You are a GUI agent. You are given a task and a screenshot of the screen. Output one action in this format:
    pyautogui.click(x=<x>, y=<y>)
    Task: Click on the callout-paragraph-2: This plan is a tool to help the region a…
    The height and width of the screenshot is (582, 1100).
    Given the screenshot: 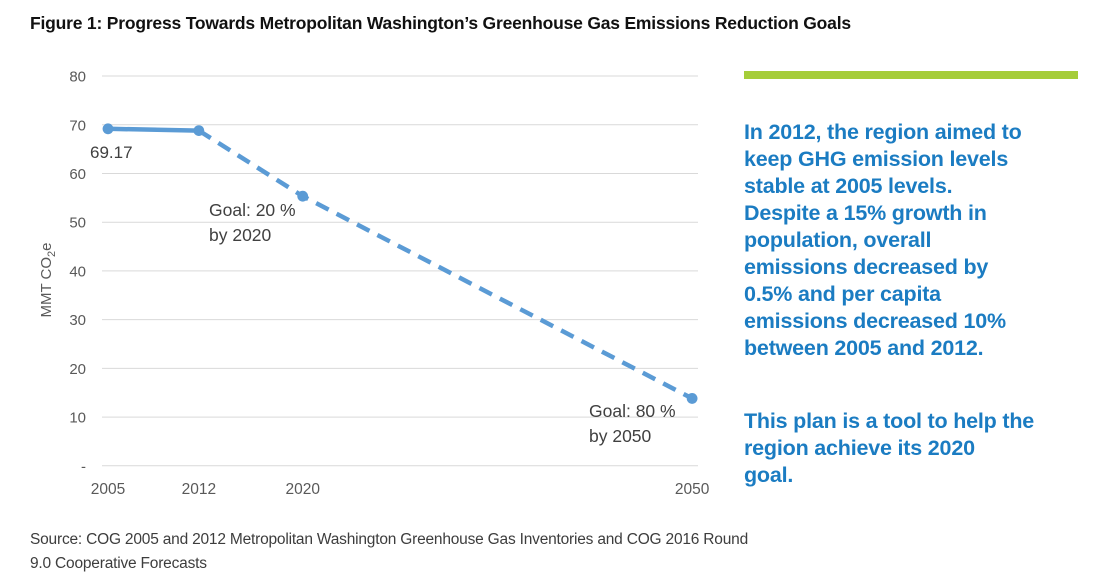 What is the action you would take?
    pyautogui.click(x=889, y=448)
    